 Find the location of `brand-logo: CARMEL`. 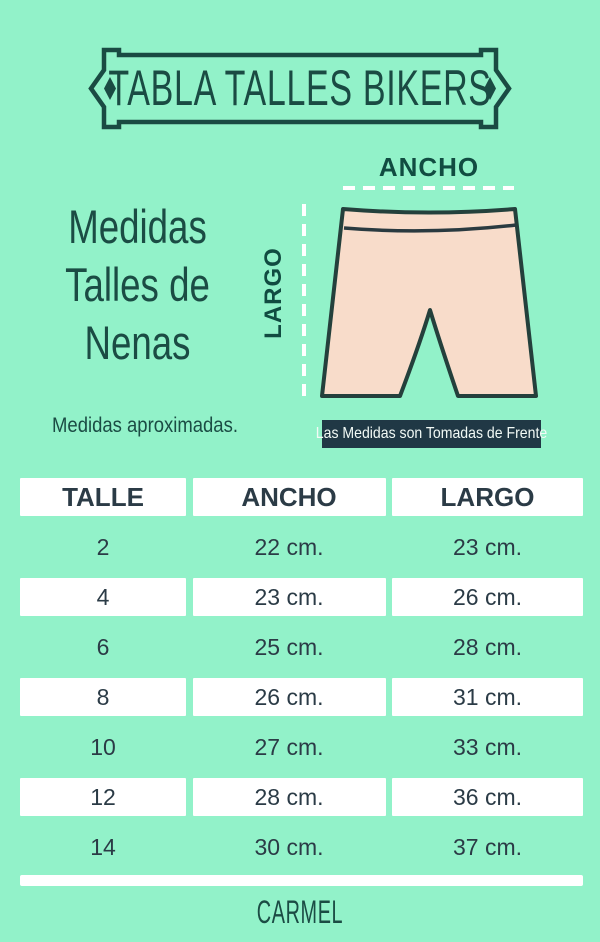

brand-logo: CARMEL is located at coordinates (300, 912).